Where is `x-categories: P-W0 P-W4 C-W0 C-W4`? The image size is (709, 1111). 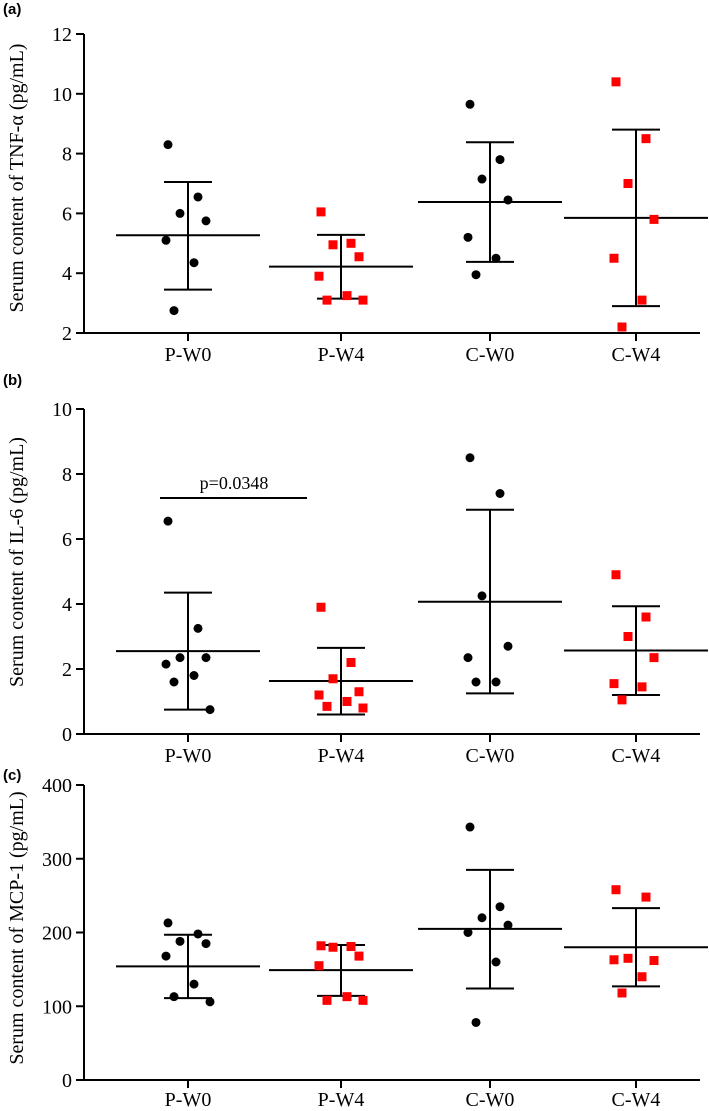
x-categories: P-W0 P-W4 C-W0 C-W4 is located at coordinates (413, 756).